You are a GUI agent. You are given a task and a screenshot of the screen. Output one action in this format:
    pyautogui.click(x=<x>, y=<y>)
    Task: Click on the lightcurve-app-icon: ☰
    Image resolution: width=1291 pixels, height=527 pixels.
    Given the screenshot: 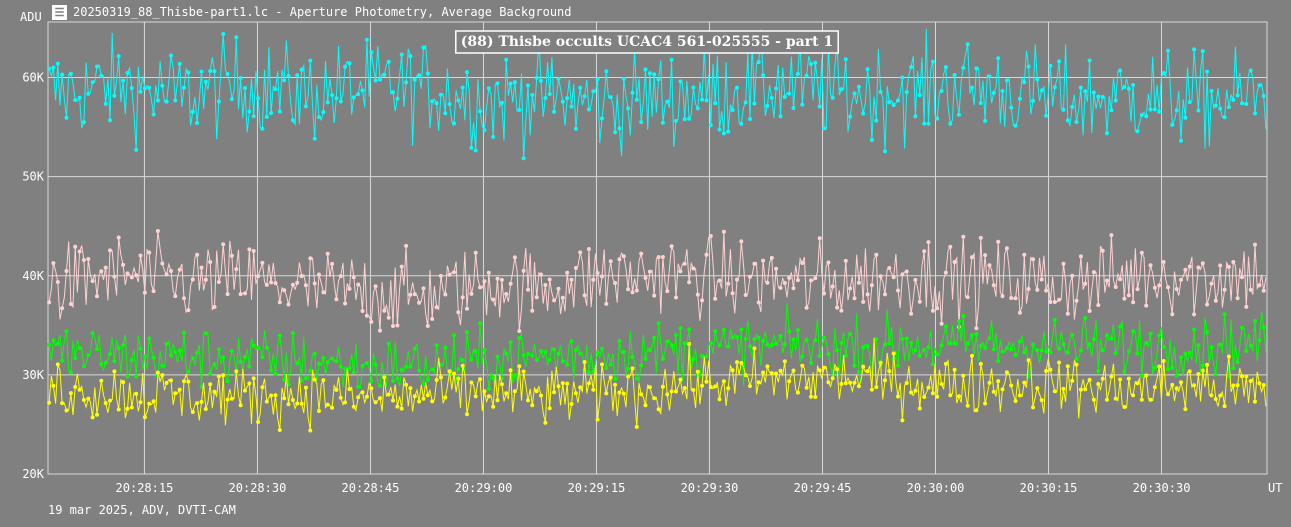 What is the action you would take?
    pyautogui.click(x=59, y=12)
    